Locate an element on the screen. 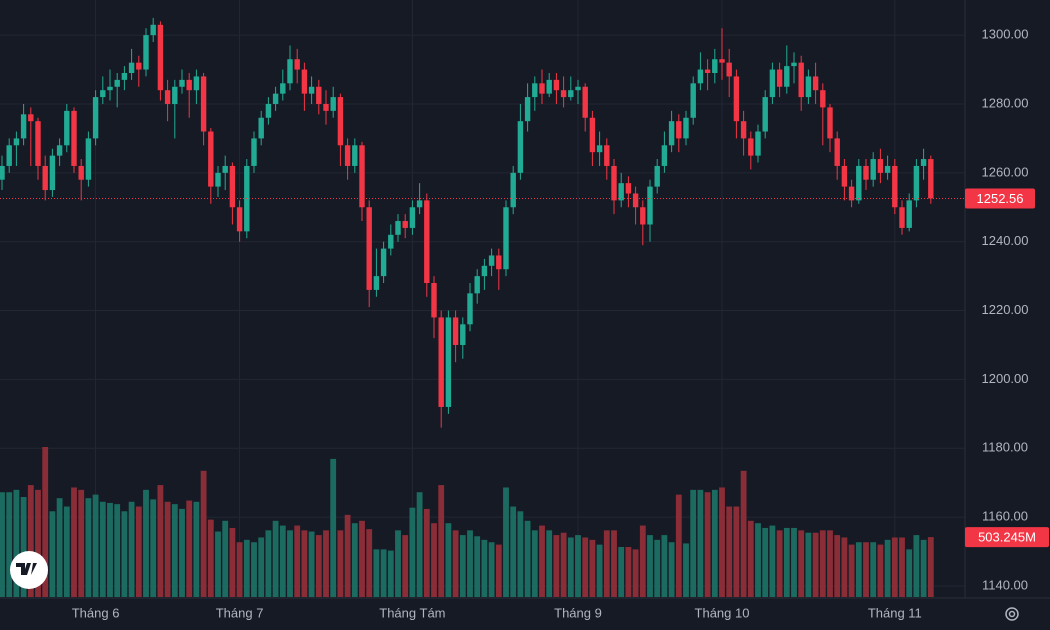 This screenshot has width=1050, height=630. tv-logo is located at coordinates (29, 570).